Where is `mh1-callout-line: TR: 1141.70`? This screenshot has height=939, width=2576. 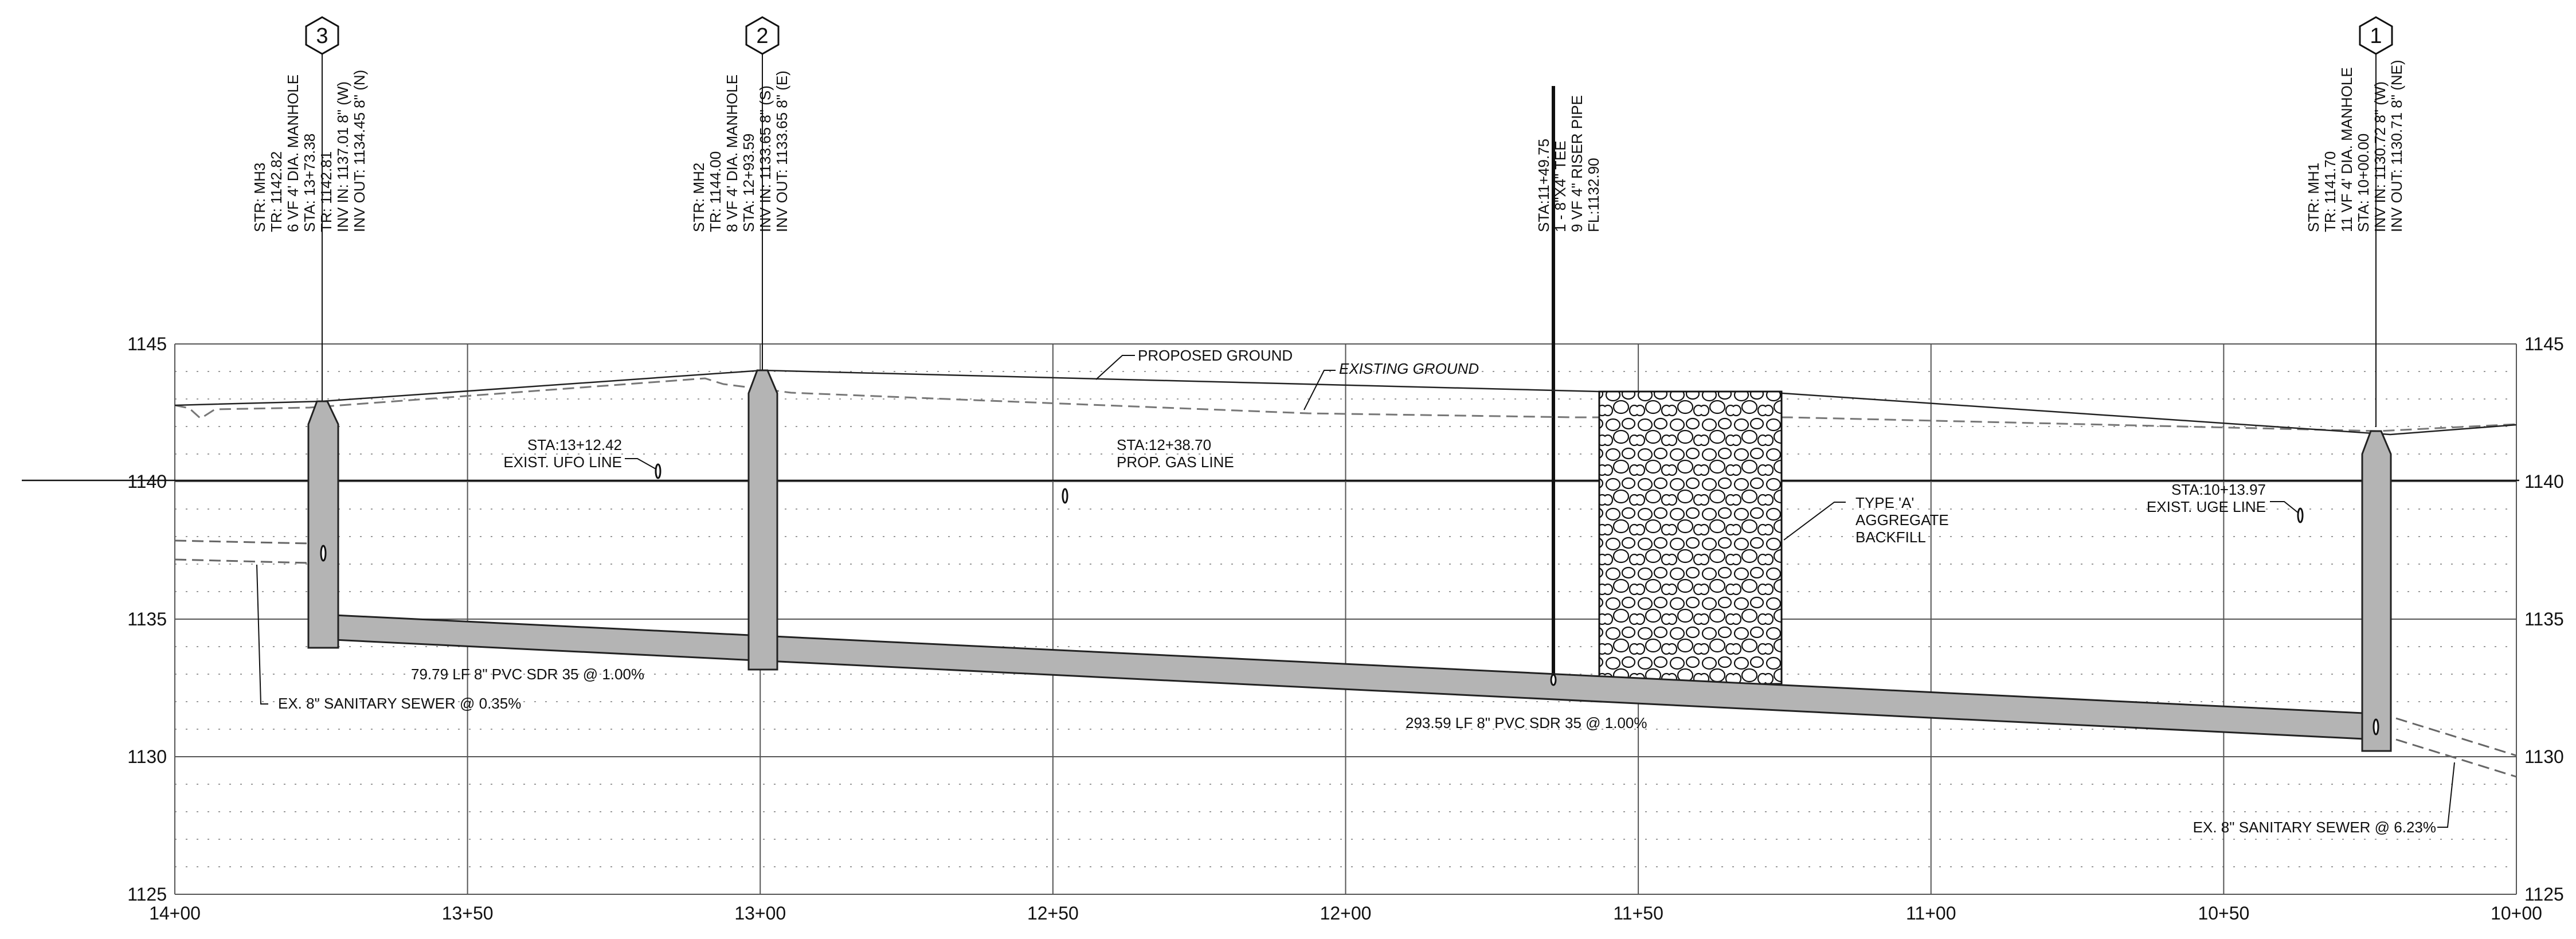 mh1-callout-line: TR: 1141.70 is located at coordinates (2330, 191).